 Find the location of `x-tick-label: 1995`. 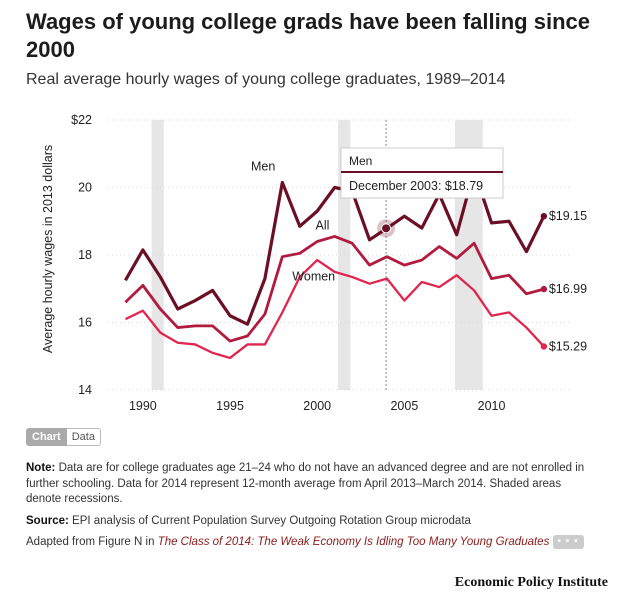

x-tick-label: 1995 is located at coordinates (230, 406).